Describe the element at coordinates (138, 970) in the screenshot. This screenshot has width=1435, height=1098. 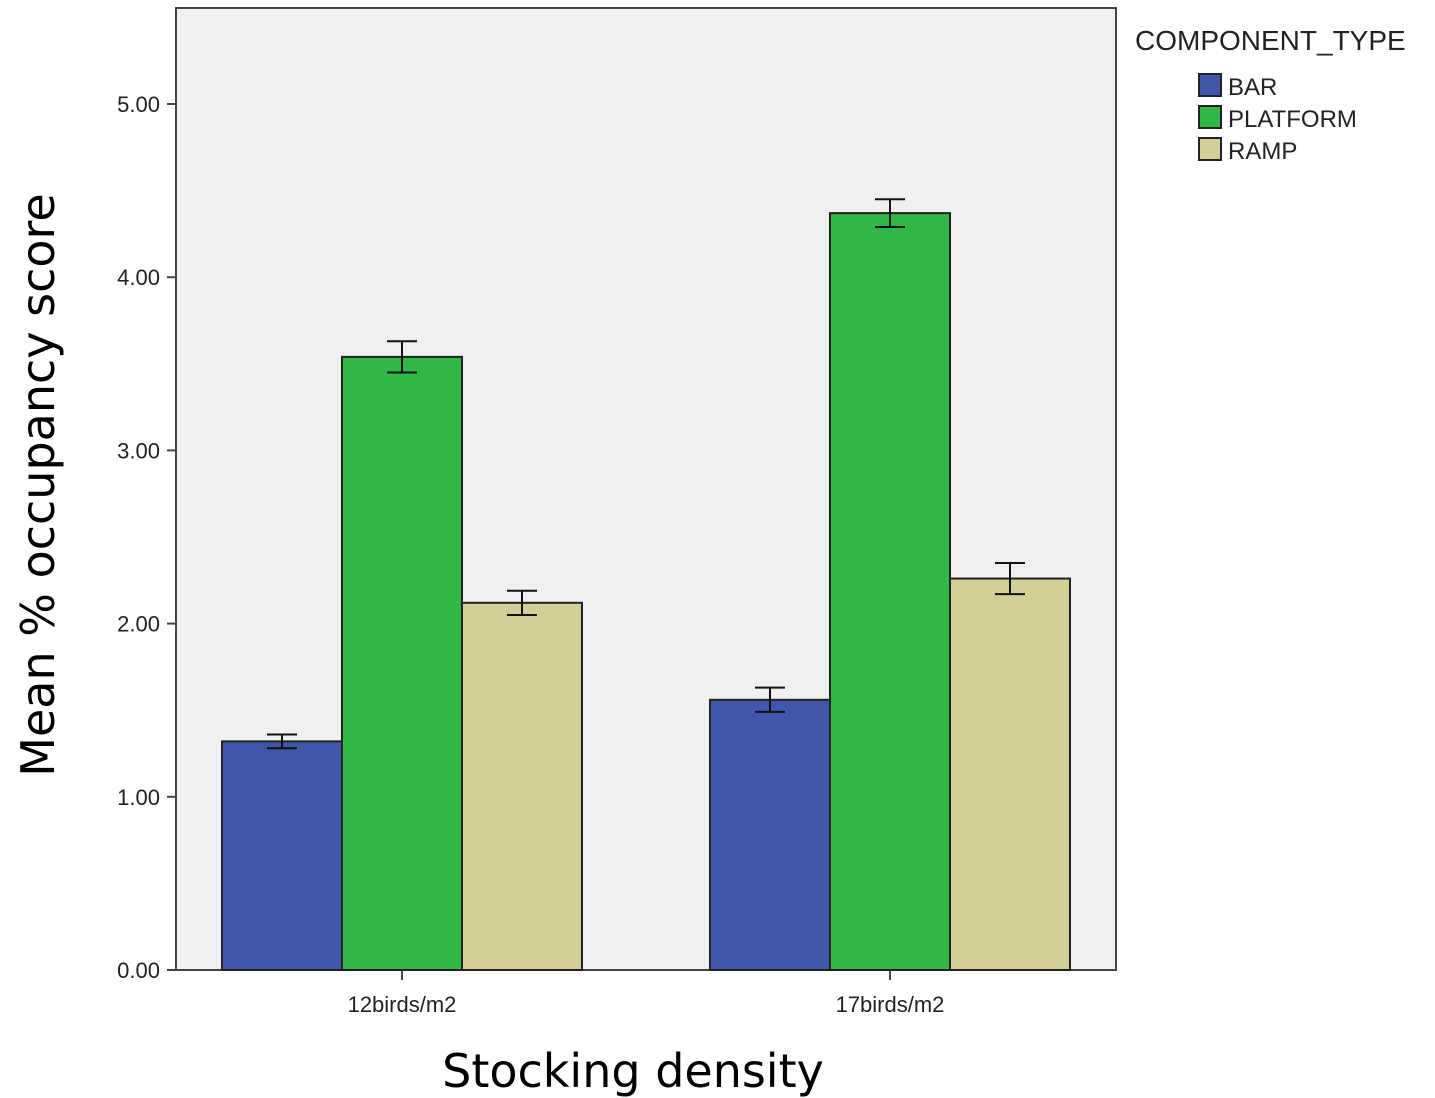
I see `y-tick-label: 0.00` at that location.